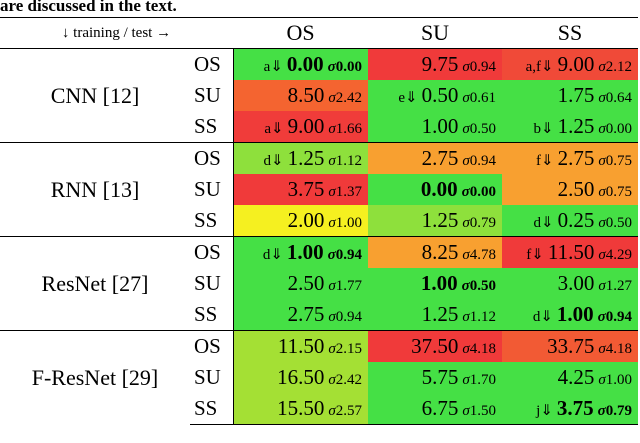 This screenshot has height=443, width=640. What do you see at coordinates (306, 314) in the screenshot?
I see `value: 2.75` at bounding box center [306, 314].